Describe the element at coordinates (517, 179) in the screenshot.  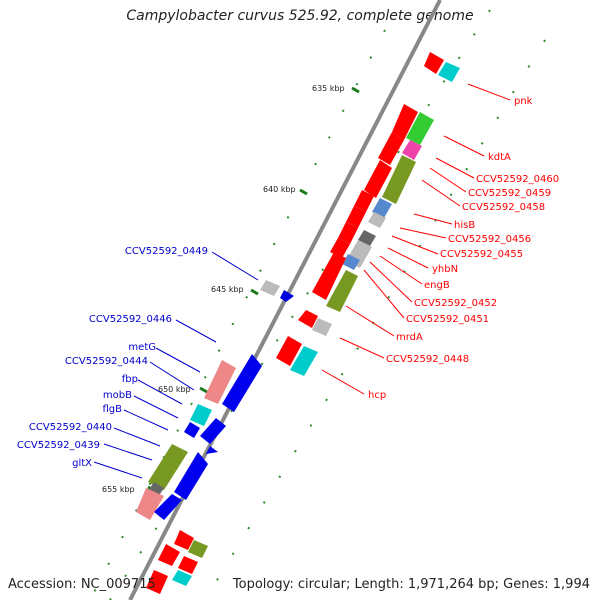
I see `gene-label-right: CCV52592_0460` at that location.